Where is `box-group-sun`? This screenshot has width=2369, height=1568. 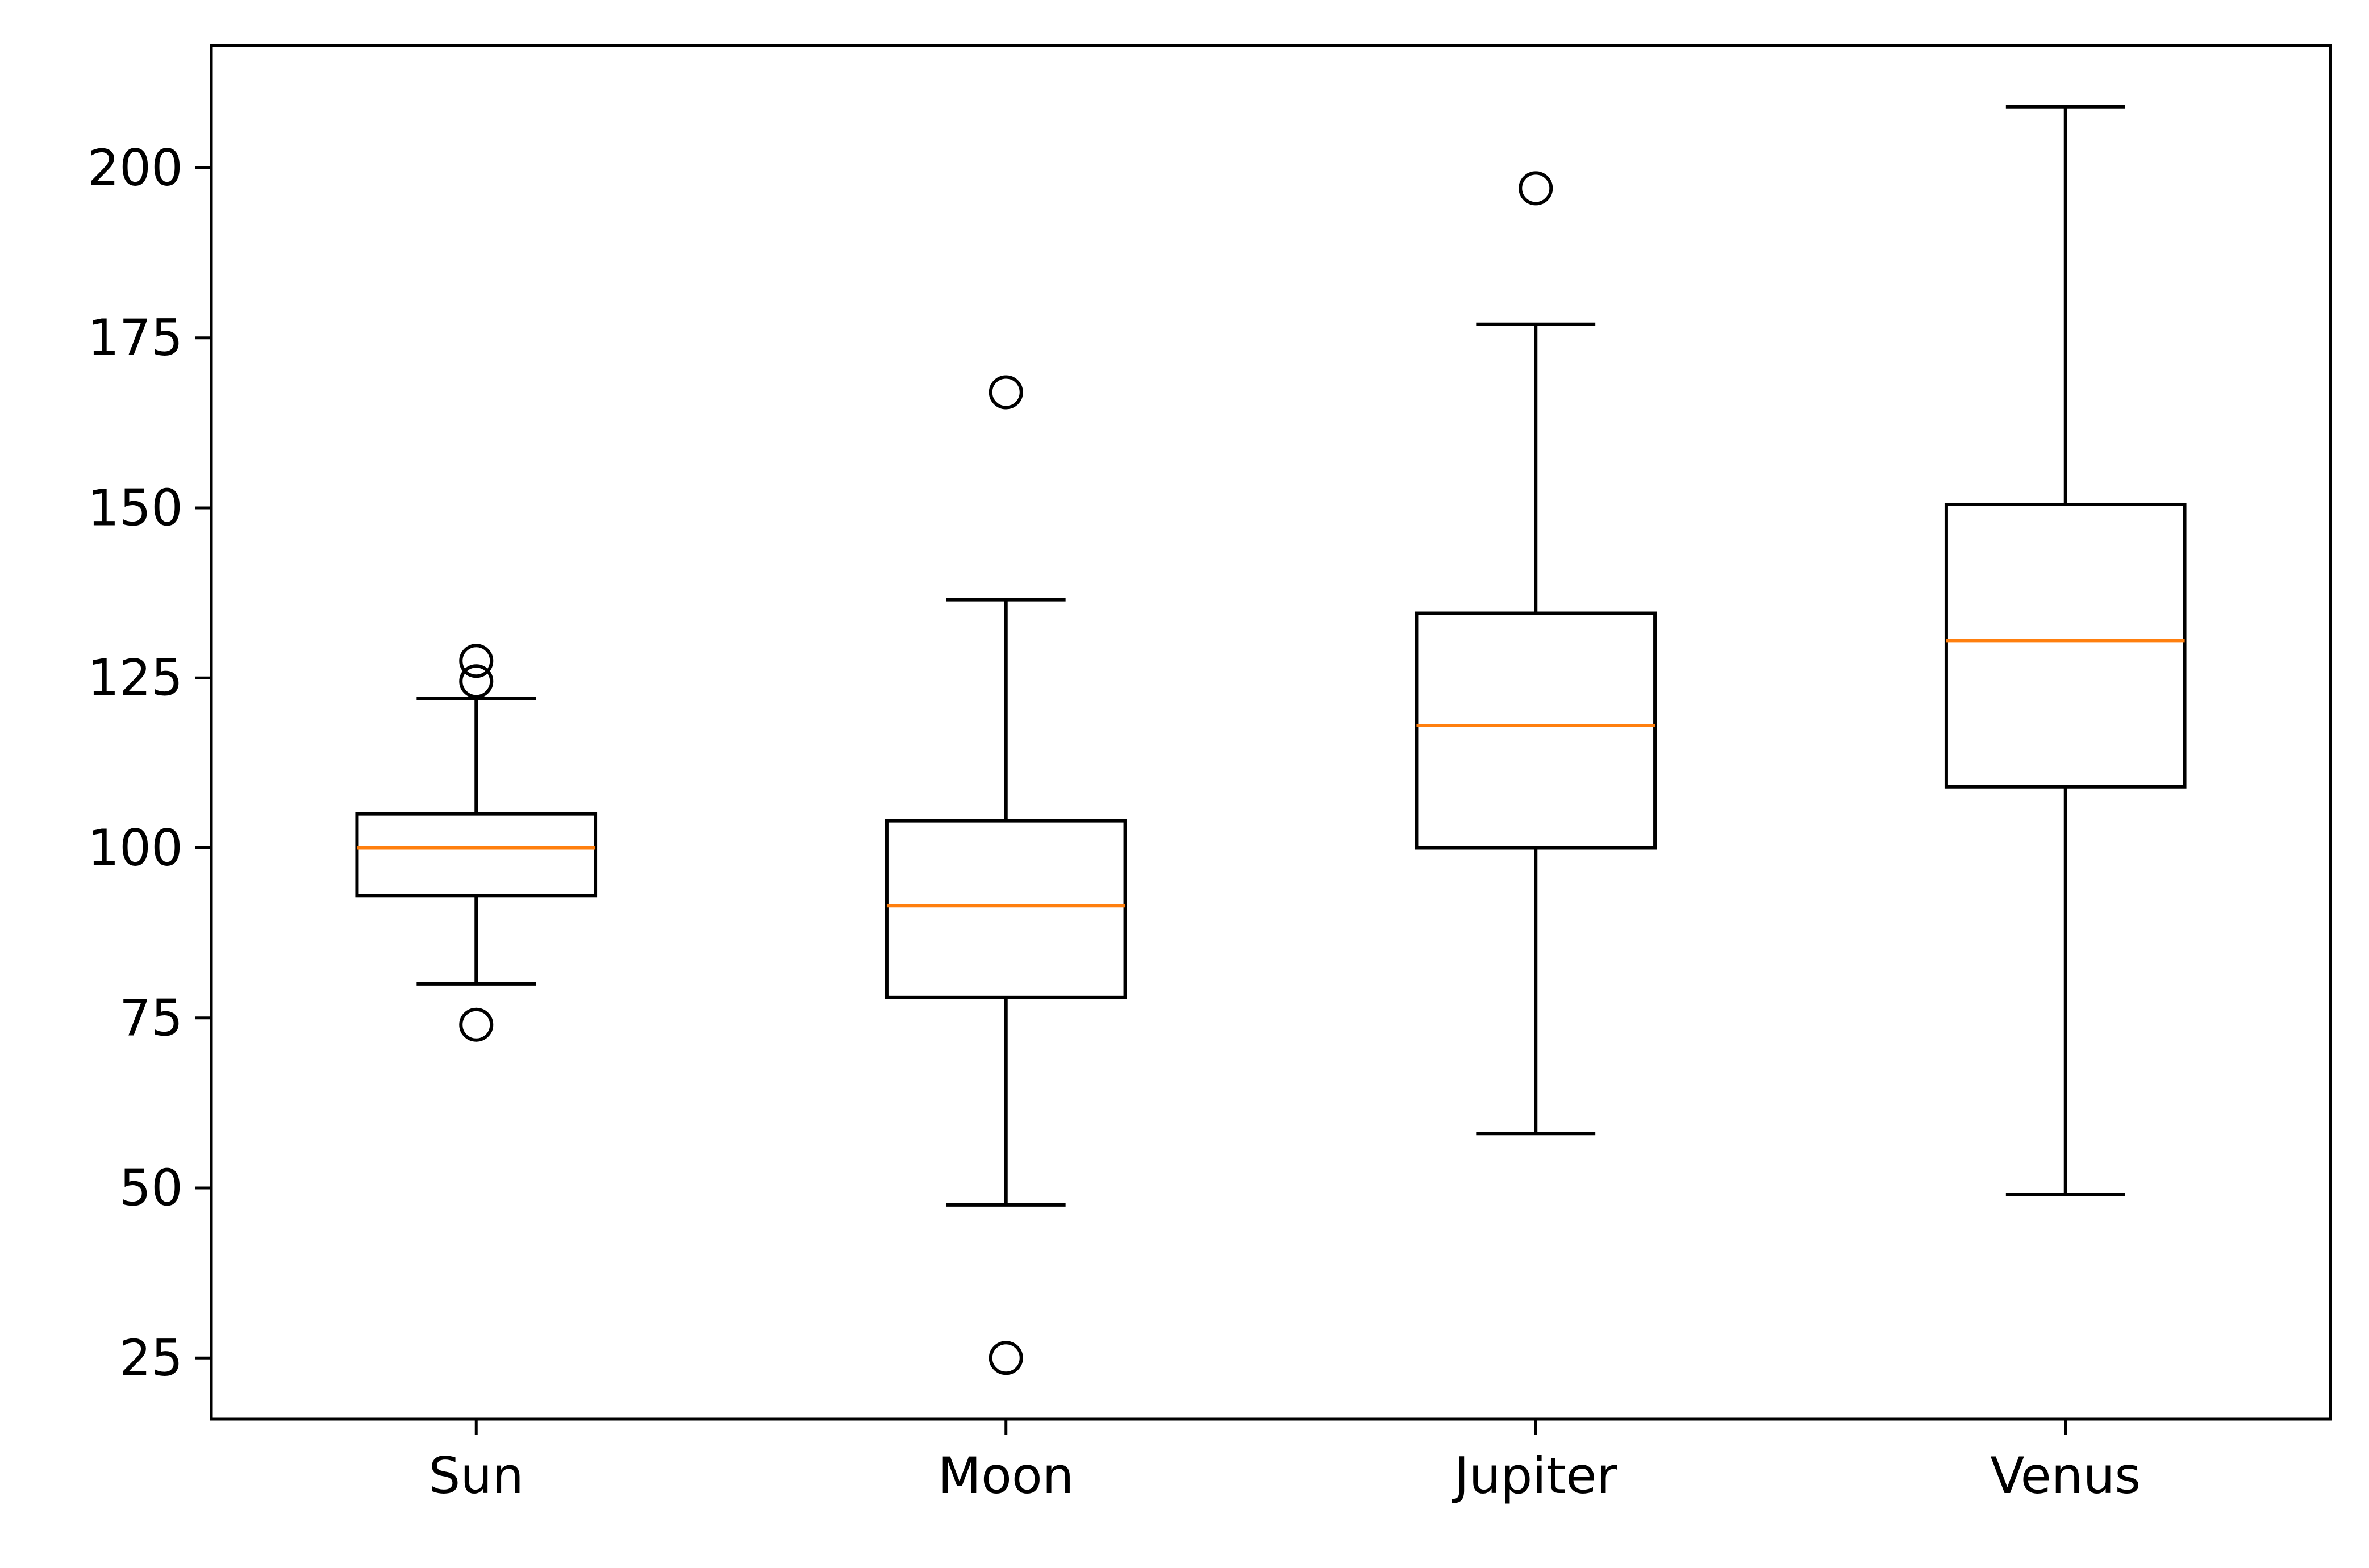 box-group-sun is located at coordinates (476, 843).